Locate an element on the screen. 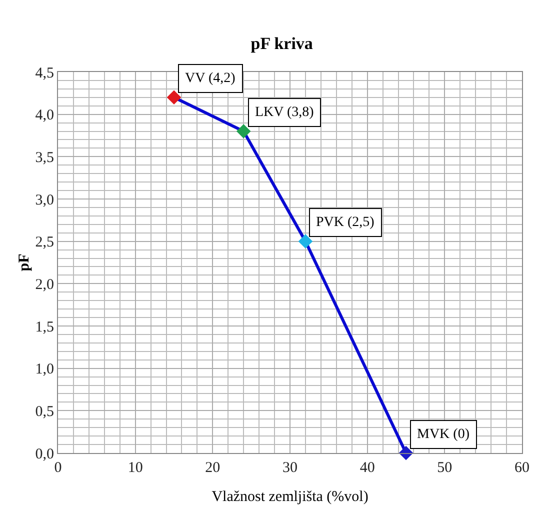  y-tick-label: 0,0 is located at coordinates (44, 454).